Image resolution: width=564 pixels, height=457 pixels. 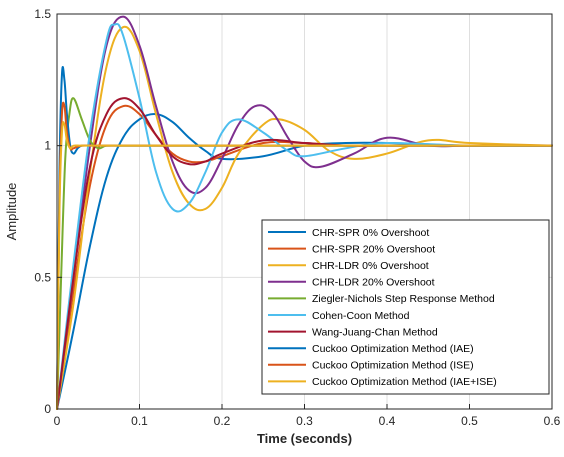 I want to click on x-tick-label: 0, so click(x=57, y=421).